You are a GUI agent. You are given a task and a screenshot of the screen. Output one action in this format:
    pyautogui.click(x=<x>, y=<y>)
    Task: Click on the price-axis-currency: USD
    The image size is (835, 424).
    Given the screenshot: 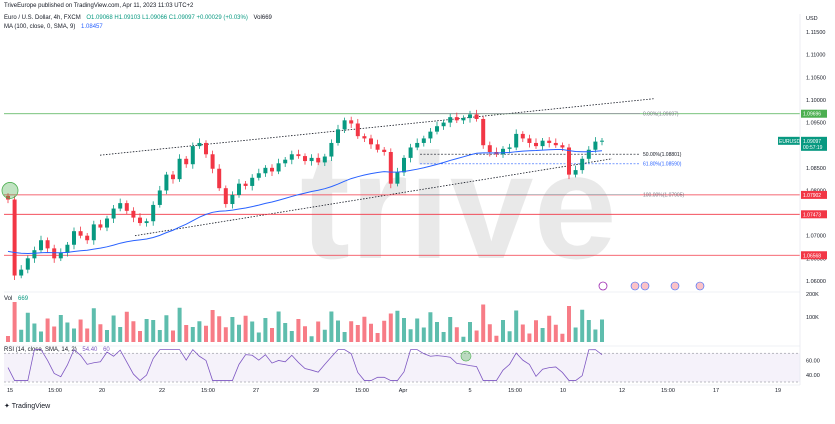 What is the action you would take?
    pyautogui.click(x=812, y=19)
    